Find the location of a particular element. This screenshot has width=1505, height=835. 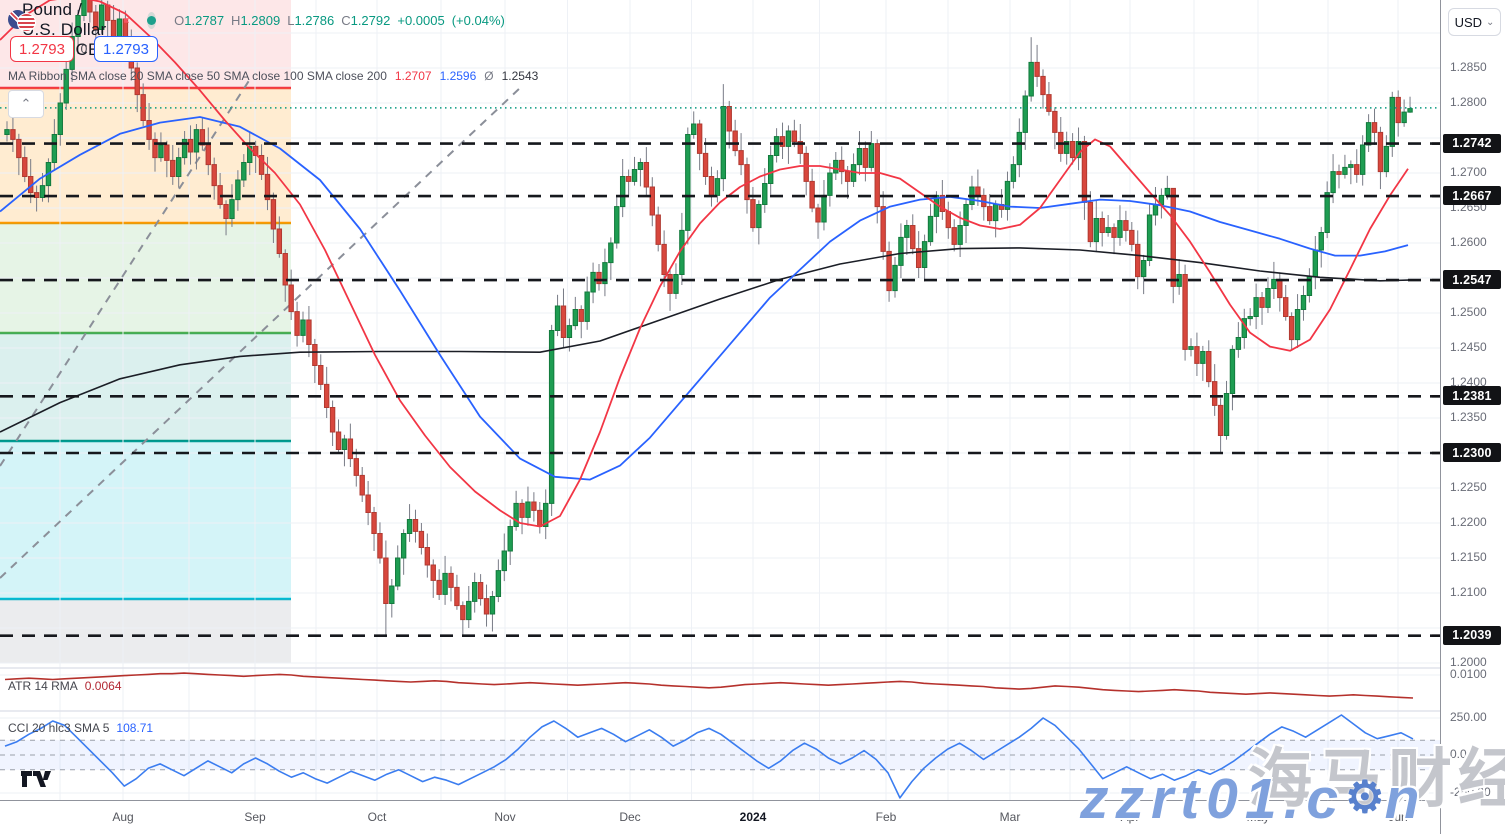

price-tick-label: 1.2700 is located at coordinates (1468, 172).